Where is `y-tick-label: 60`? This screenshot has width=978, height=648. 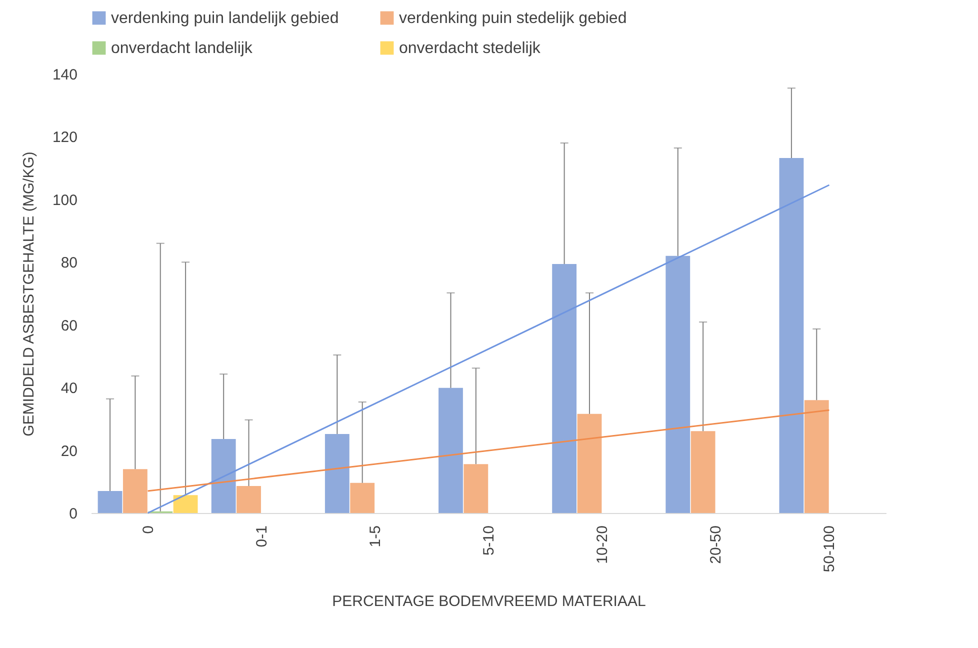
y-tick-label: 60 is located at coordinates (69, 325).